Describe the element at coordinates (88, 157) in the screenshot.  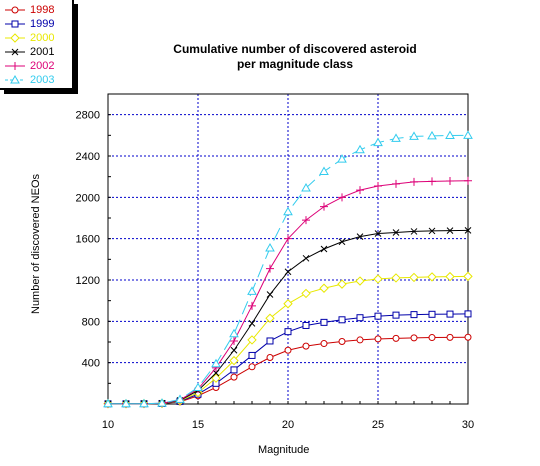
I see `y-tick-label: 2400` at that location.